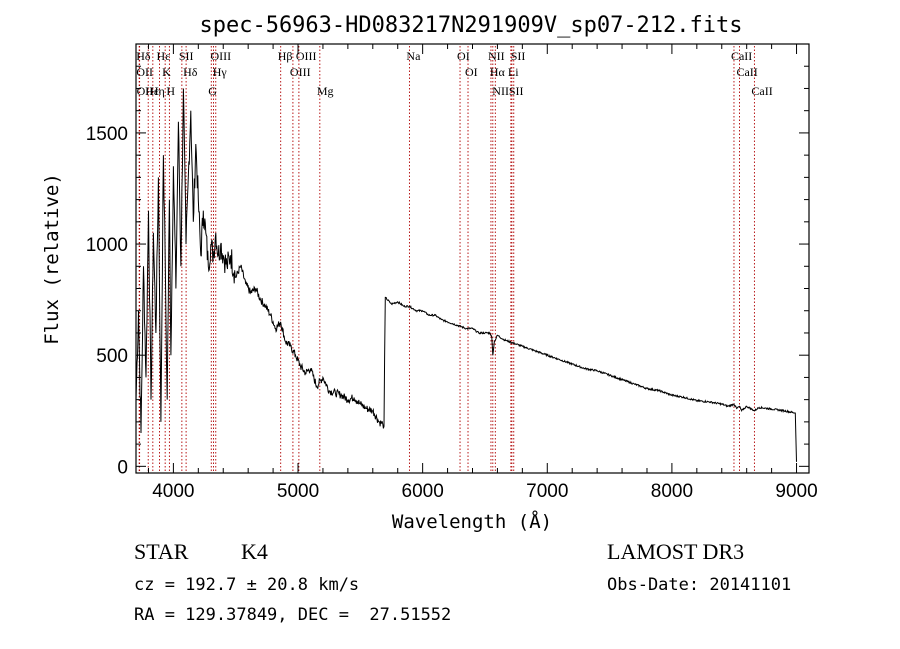 The image size is (900, 649). I want to click on y-tick-label: 0, so click(122, 467).